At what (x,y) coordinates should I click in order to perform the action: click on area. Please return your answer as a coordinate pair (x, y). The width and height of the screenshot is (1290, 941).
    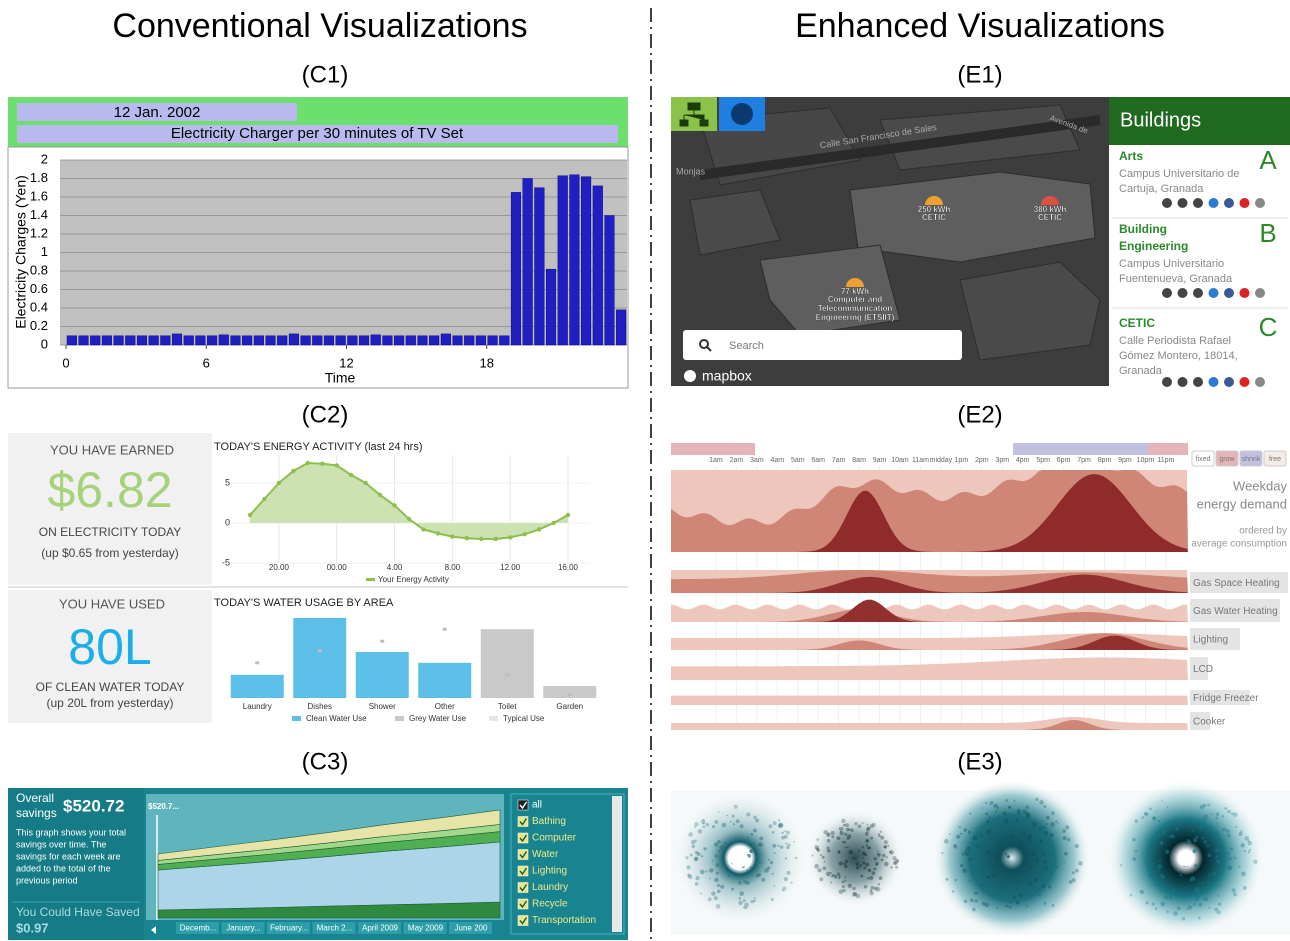
    Looking at the image, I should click on (409, 501).